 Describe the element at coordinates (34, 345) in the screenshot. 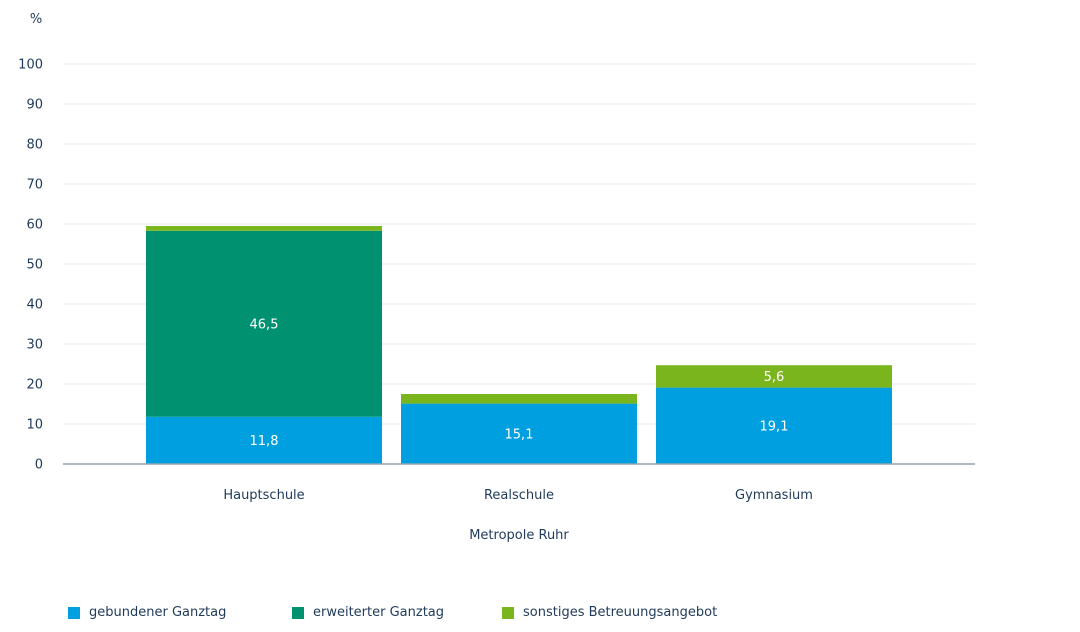

I see `y-tick-label-30: 30` at that location.